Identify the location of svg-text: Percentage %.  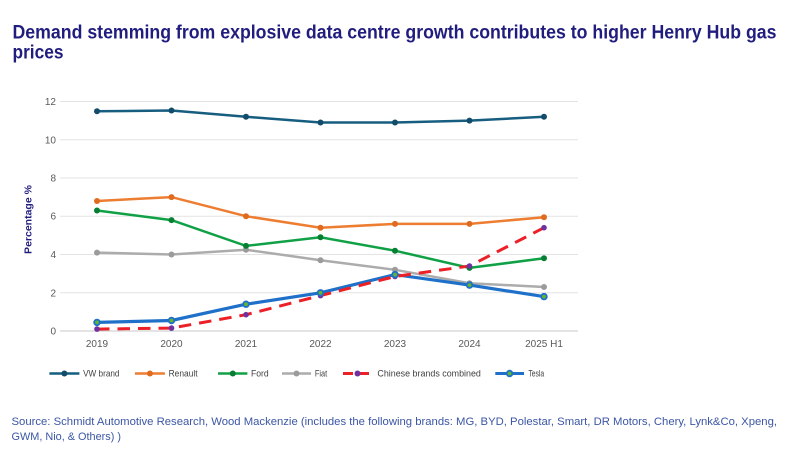
(29, 219).